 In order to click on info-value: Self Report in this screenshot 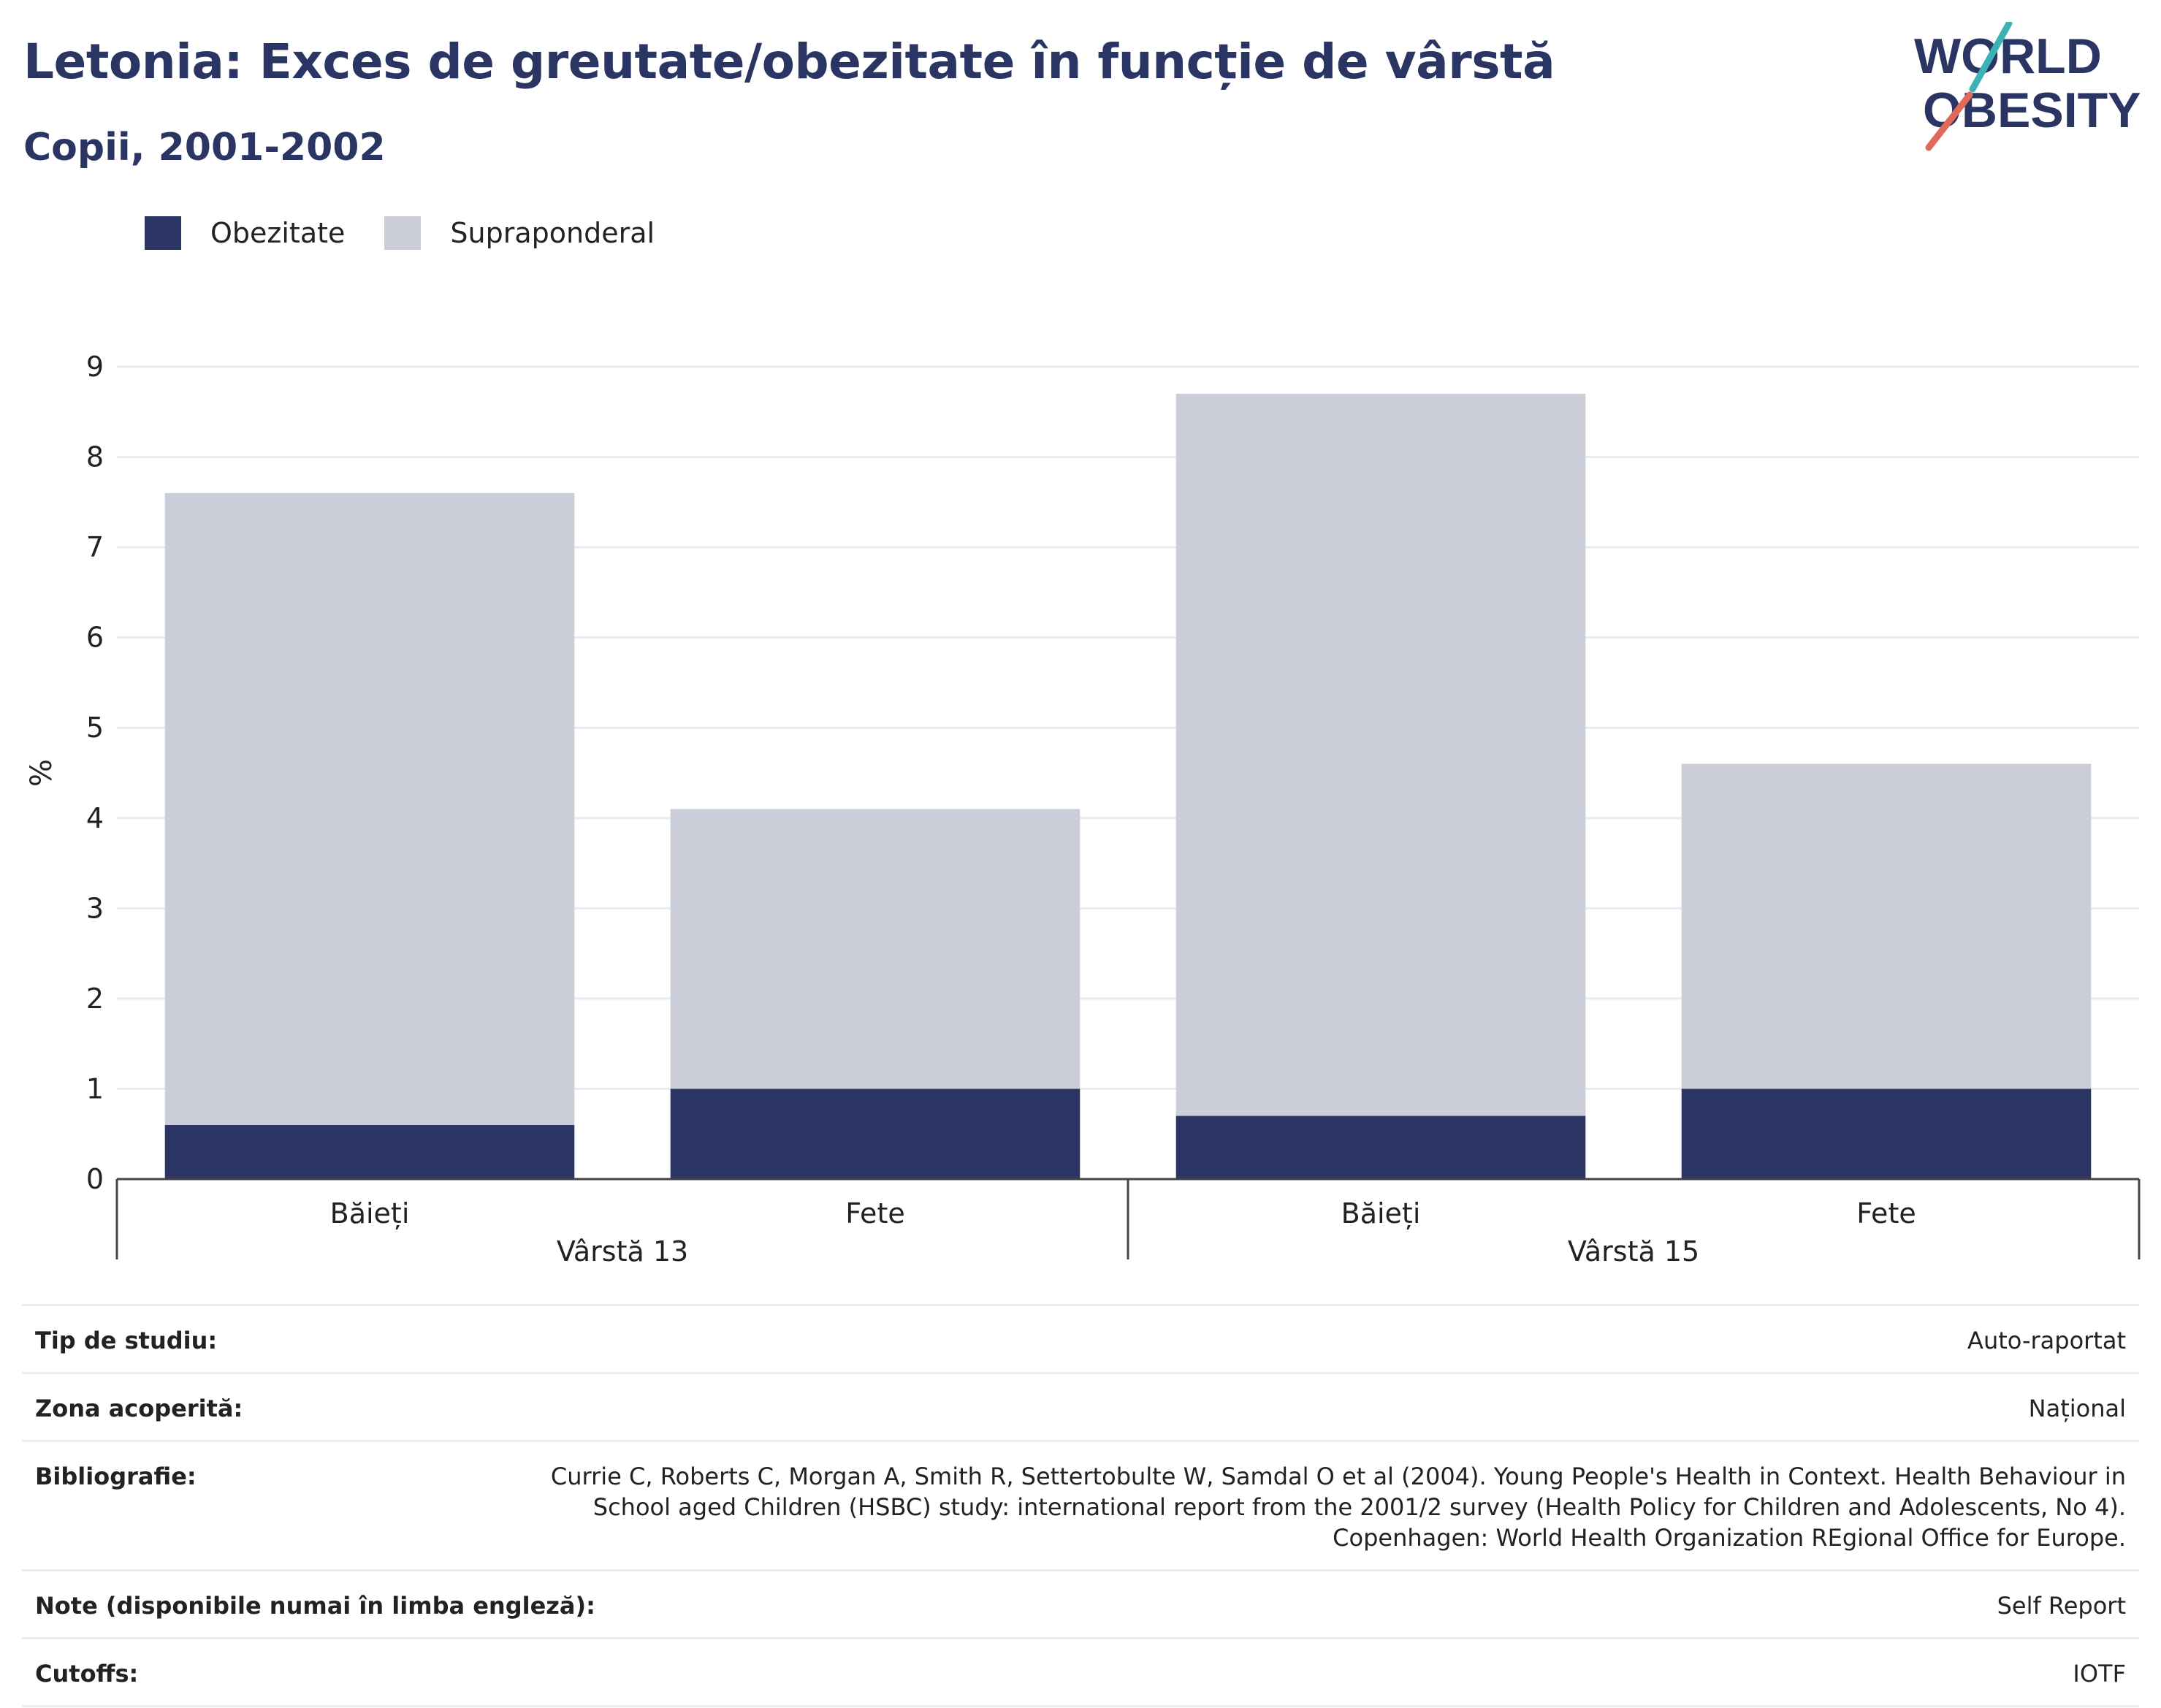, I will do `click(2061, 1606)`.